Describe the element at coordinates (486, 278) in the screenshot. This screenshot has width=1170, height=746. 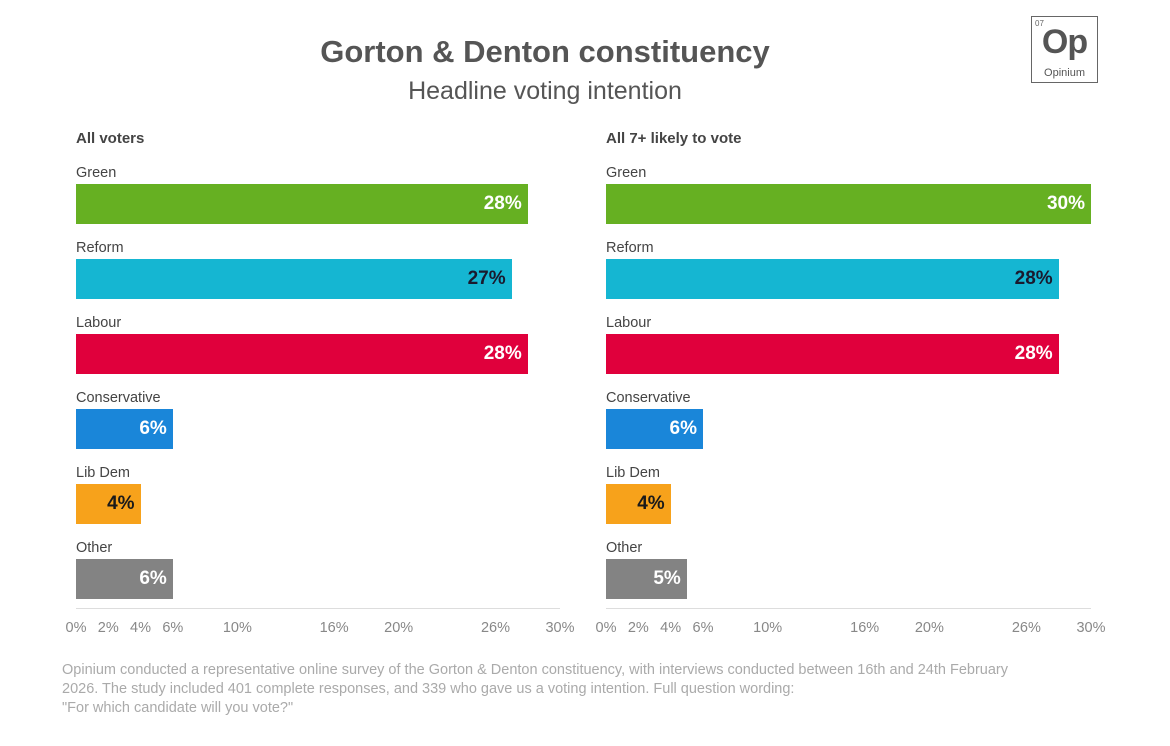
I see `data-label: 27%` at that location.